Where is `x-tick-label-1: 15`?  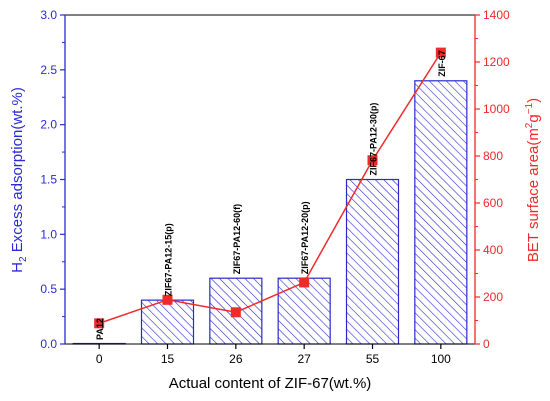 x-tick-label-1: 15 is located at coordinates (168, 359).